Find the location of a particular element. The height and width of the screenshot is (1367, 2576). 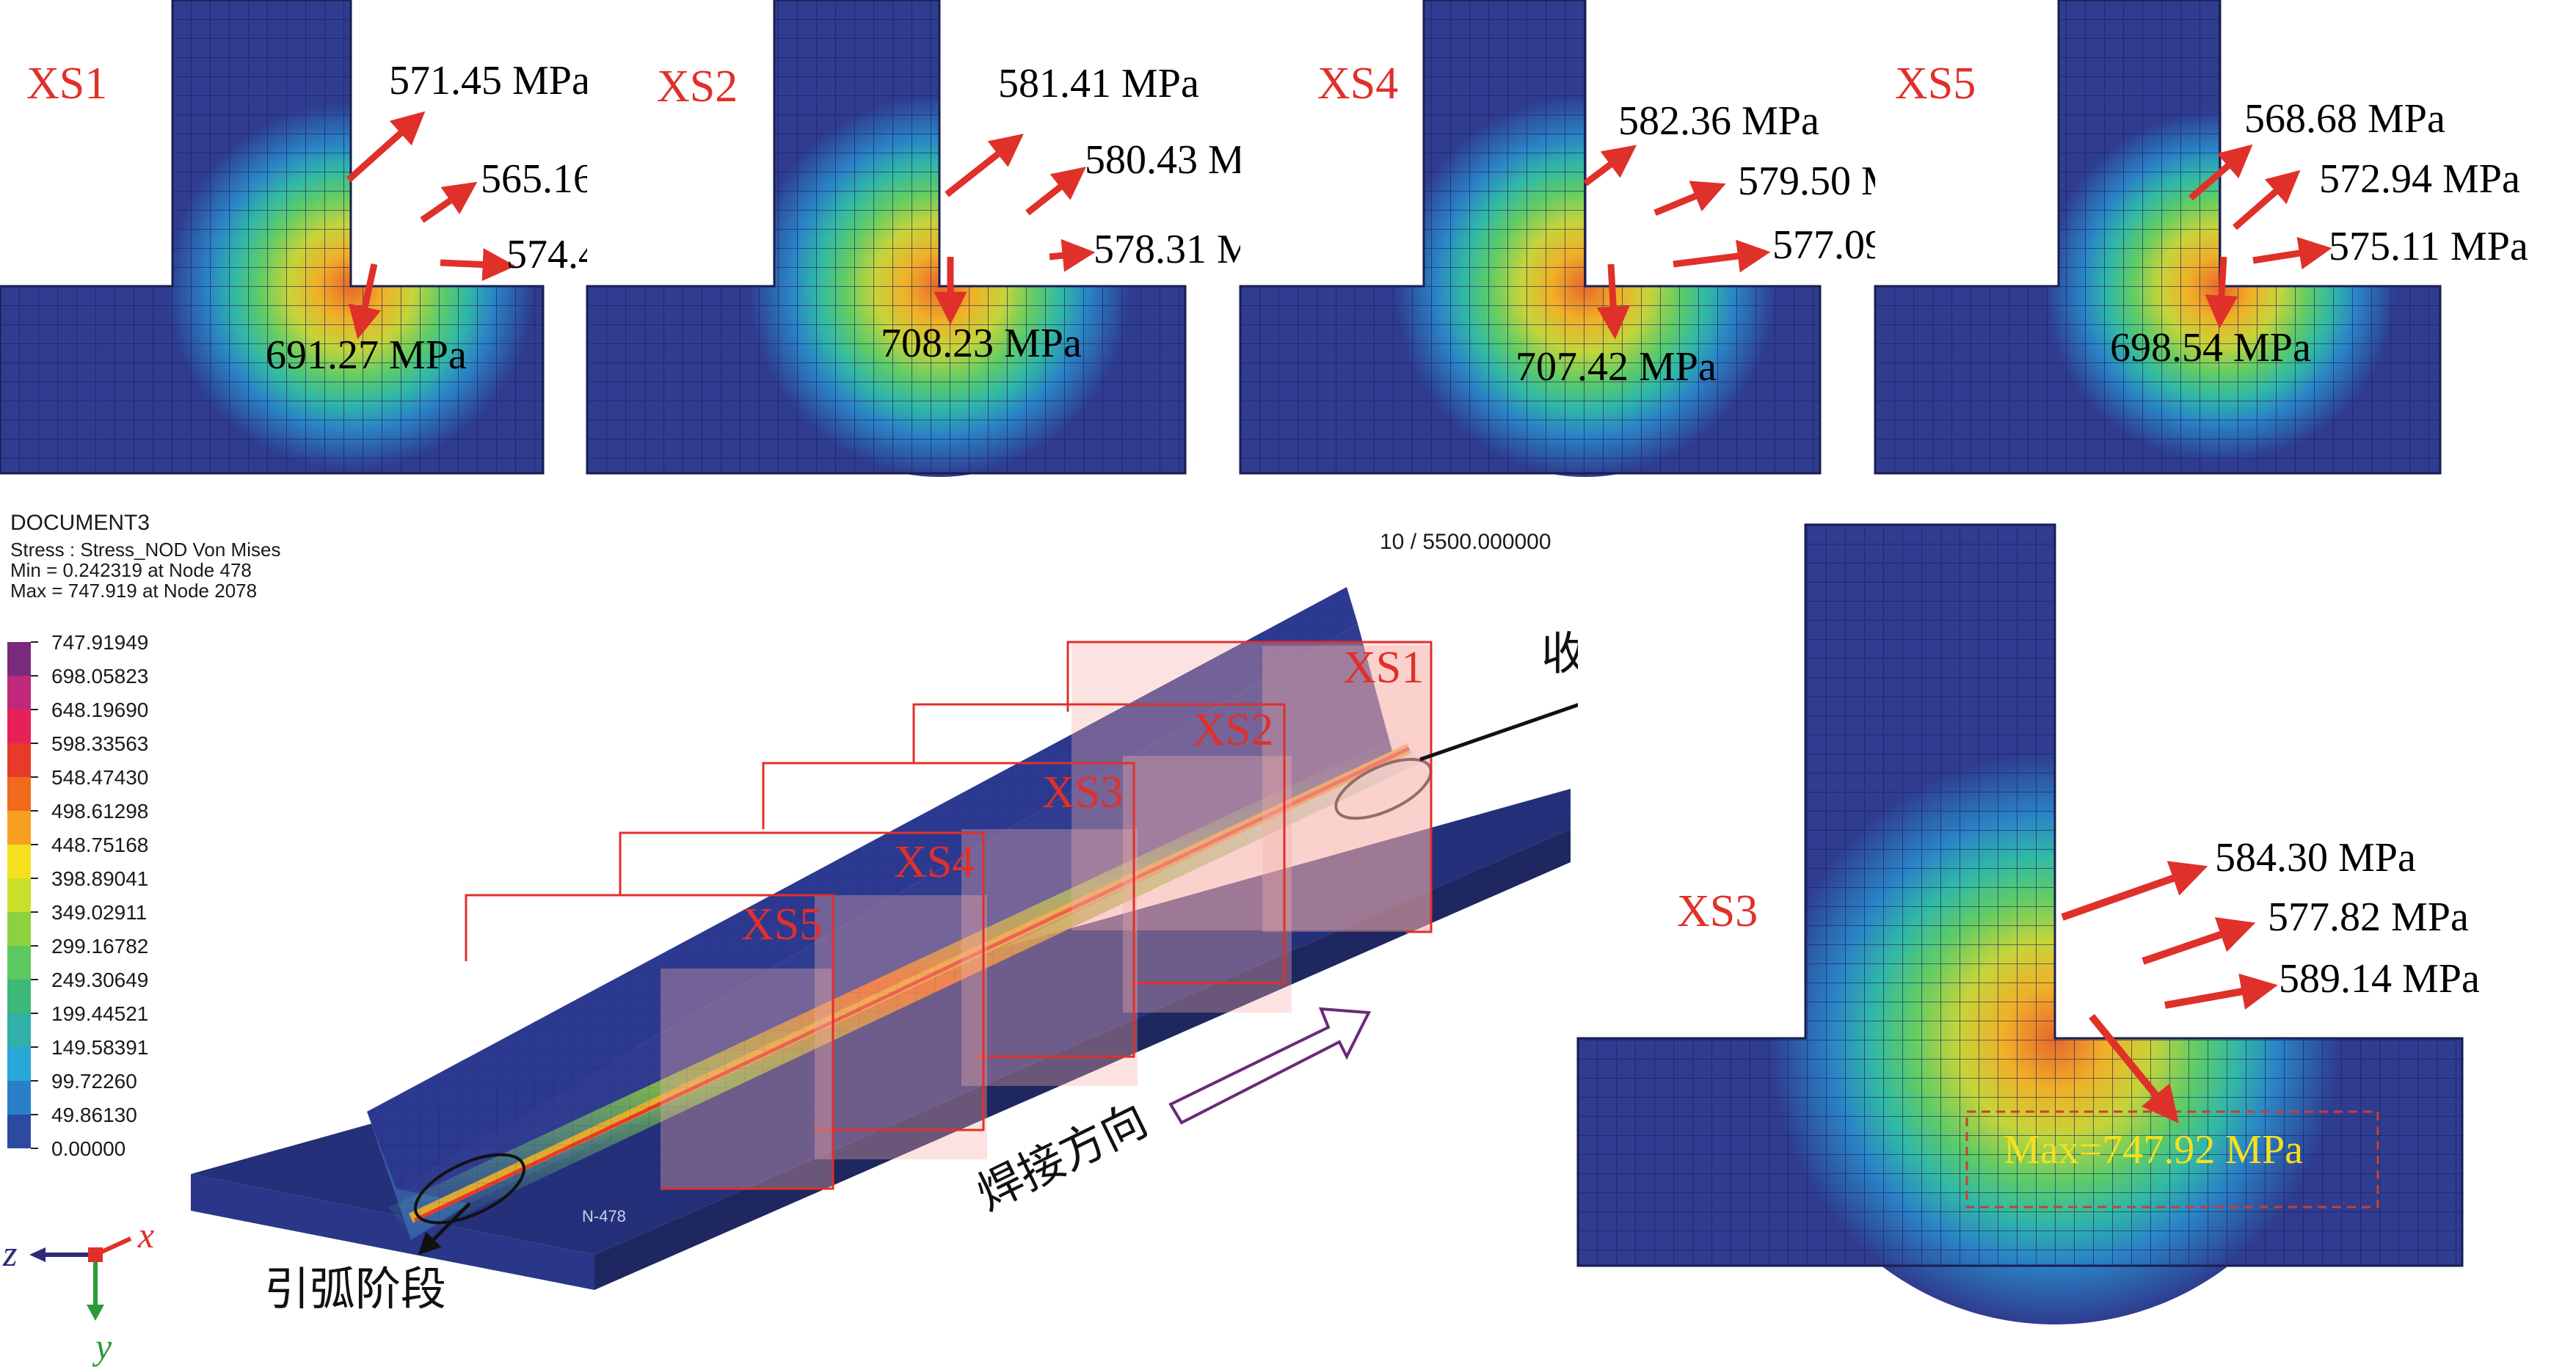

plane-xs2 is located at coordinates (1102, 858).